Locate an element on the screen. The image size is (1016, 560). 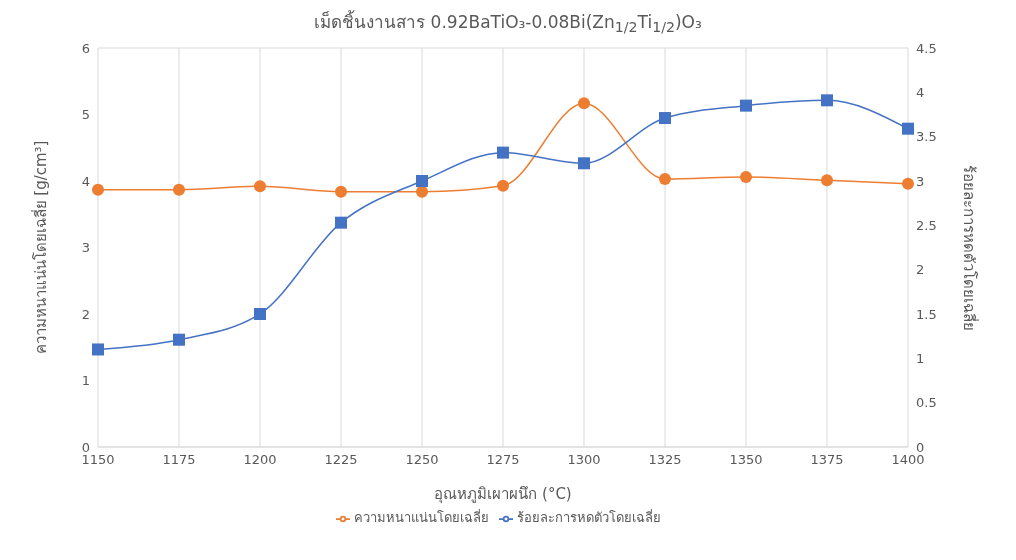
x-tick-label: 1325 is located at coordinates (665, 460).